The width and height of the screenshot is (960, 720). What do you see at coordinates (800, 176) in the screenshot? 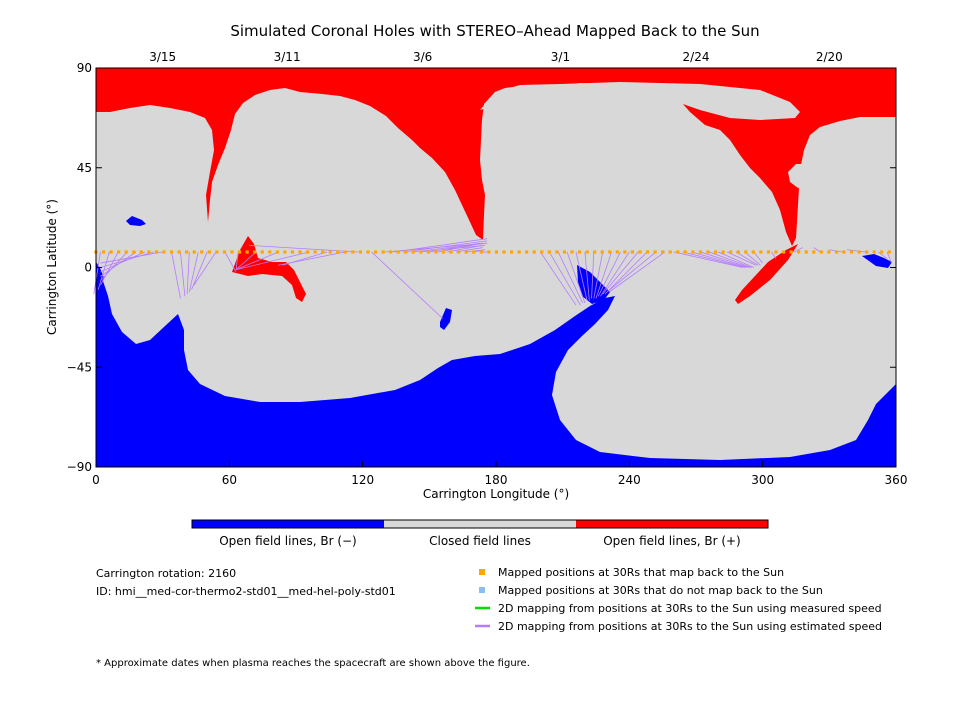
I see `closed-island-north-c` at bounding box center [800, 176].